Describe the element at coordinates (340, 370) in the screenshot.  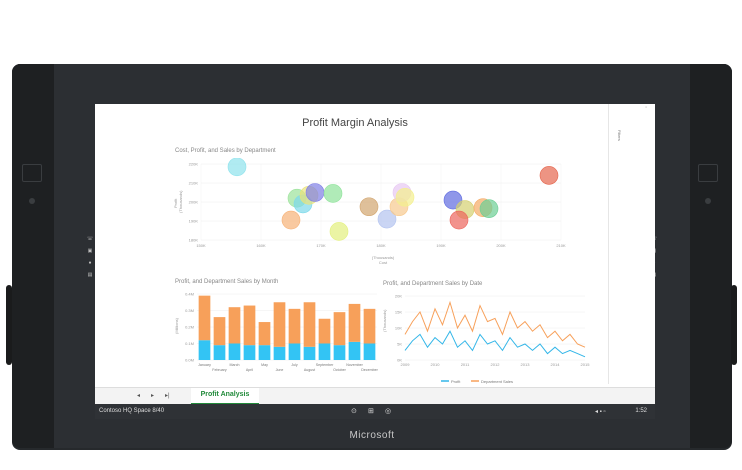
I see `bars-xtick: October` at that location.